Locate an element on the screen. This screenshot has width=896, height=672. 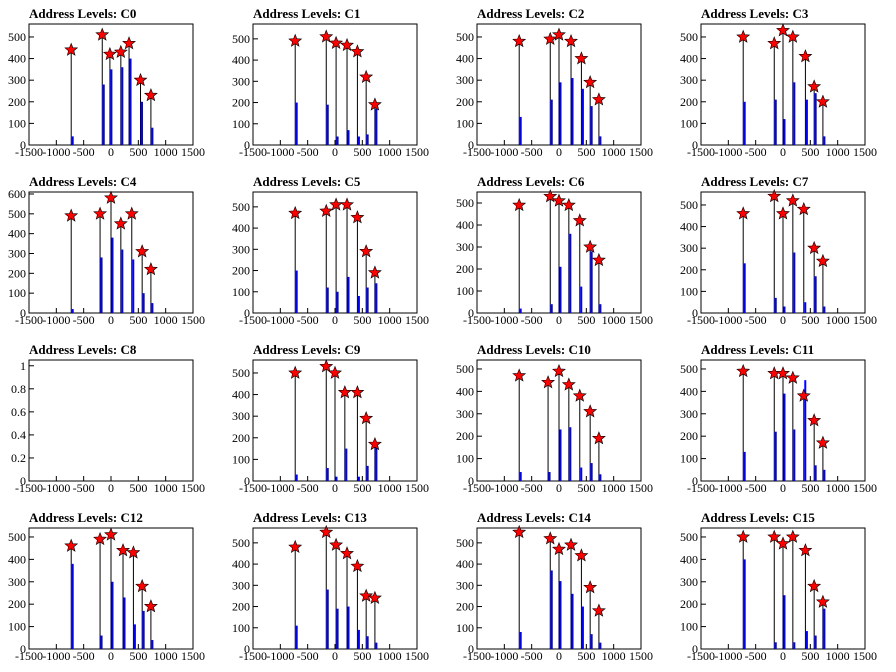
y-tick-label: 200 is located at coordinates (689, 102).